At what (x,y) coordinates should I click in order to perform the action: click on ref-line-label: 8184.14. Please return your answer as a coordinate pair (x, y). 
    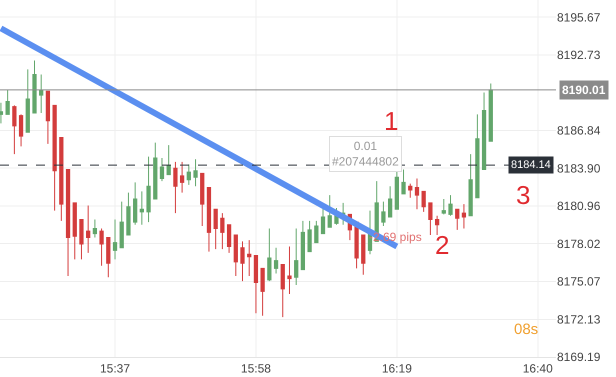
    Looking at the image, I should click on (531, 165).